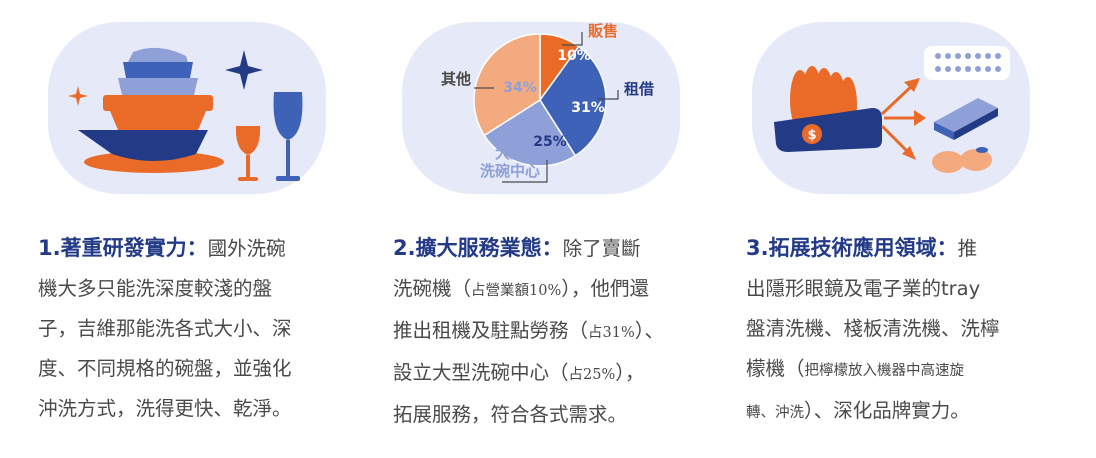 Image resolution: width=1096 pixels, height=458 pixels. Describe the element at coordinates (608, 95) in the screenshot. I see `leader-line-rent` at that location.